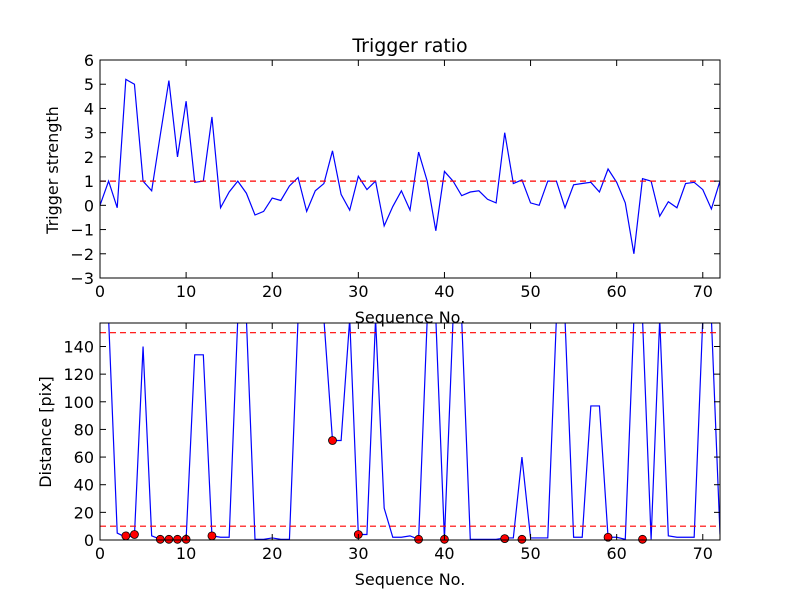 This screenshot has height=600, width=800. What do you see at coordinates (84, 512) in the screenshot?
I see `y-tick-label: 20` at bounding box center [84, 512].